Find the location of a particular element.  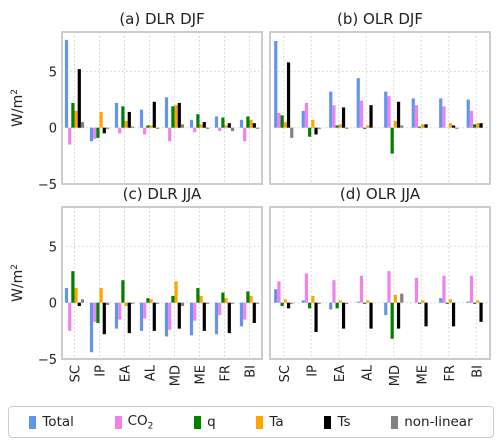

bar-co2-sc is located at coordinates (279, 120).